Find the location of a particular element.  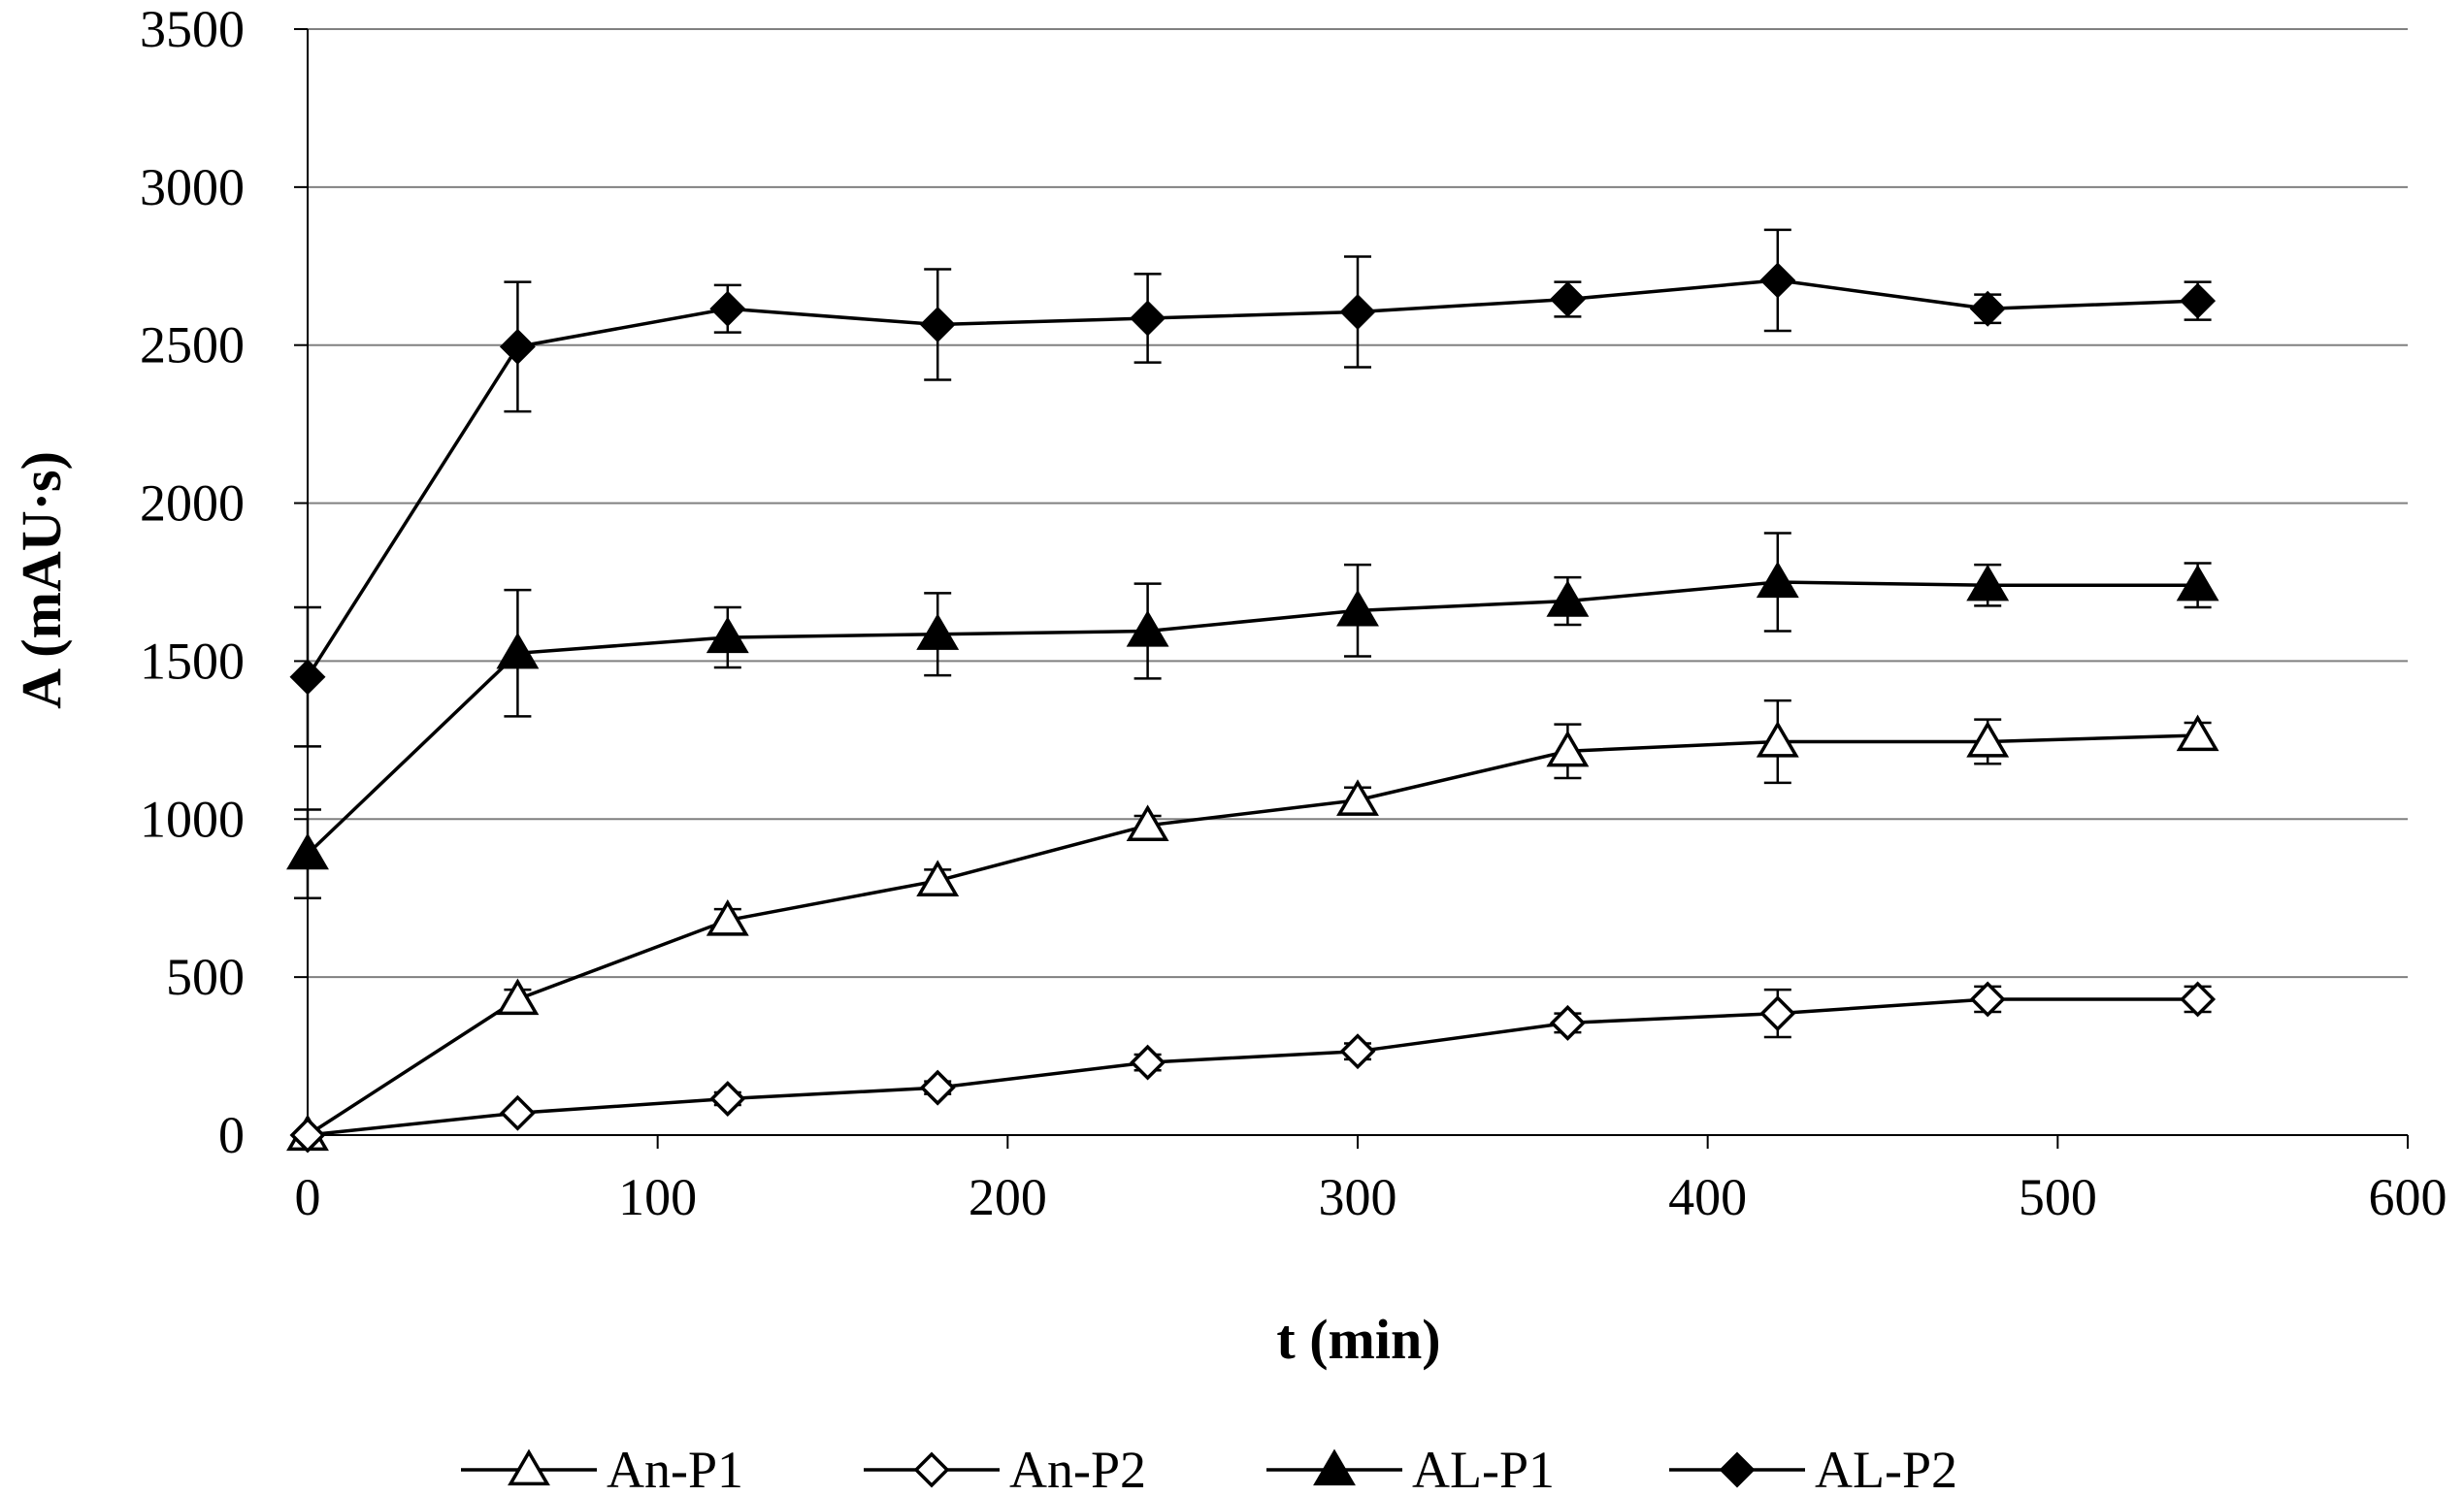

y-tick-label-2: 1000 is located at coordinates (193, 819).